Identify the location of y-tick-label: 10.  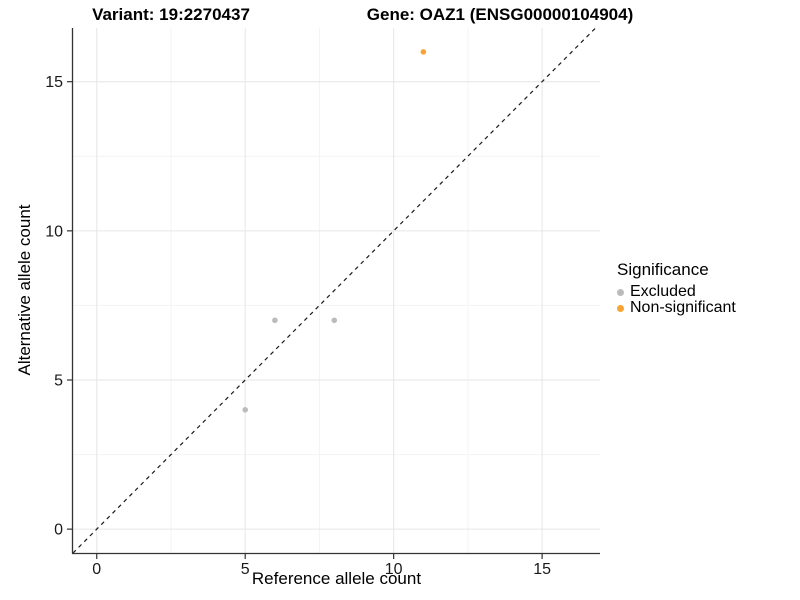
(54, 231).